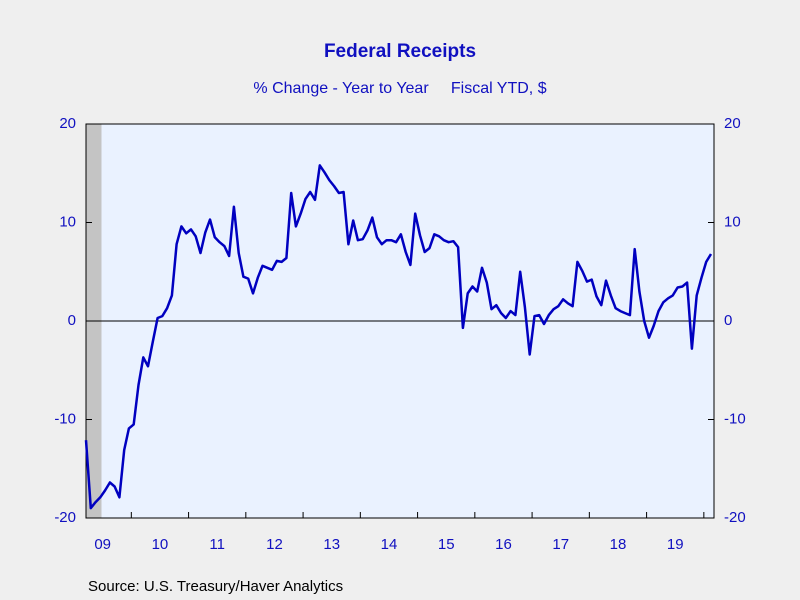 Image resolution: width=800 pixels, height=600 pixels. What do you see at coordinates (732, 221) in the screenshot?
I see `y2-tick-label: 10` at bounding box center [732, 221].